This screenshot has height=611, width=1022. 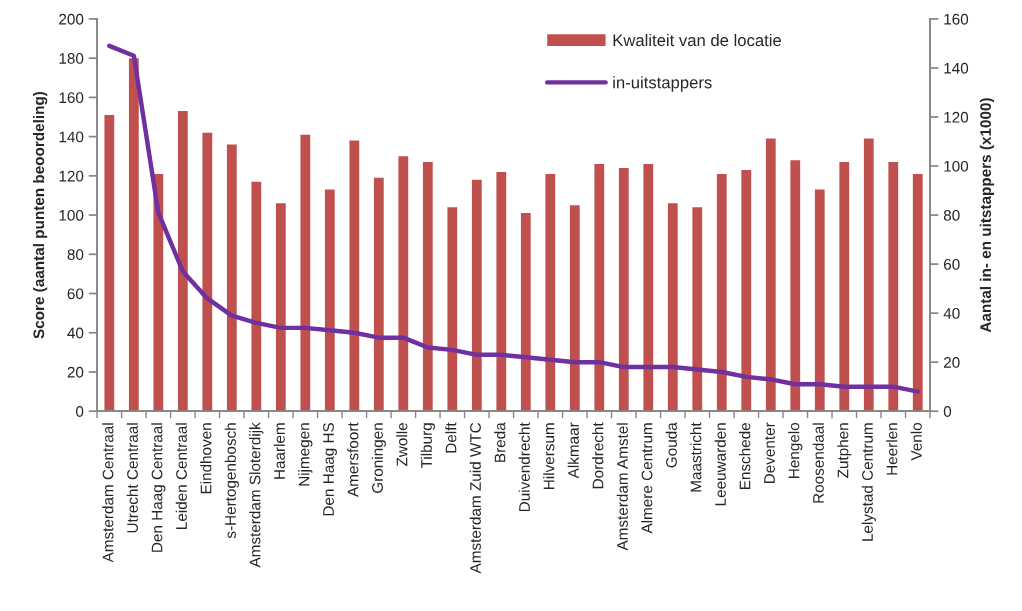 I want to click on y2-tick-label: 0, so click(x=947, y=411).